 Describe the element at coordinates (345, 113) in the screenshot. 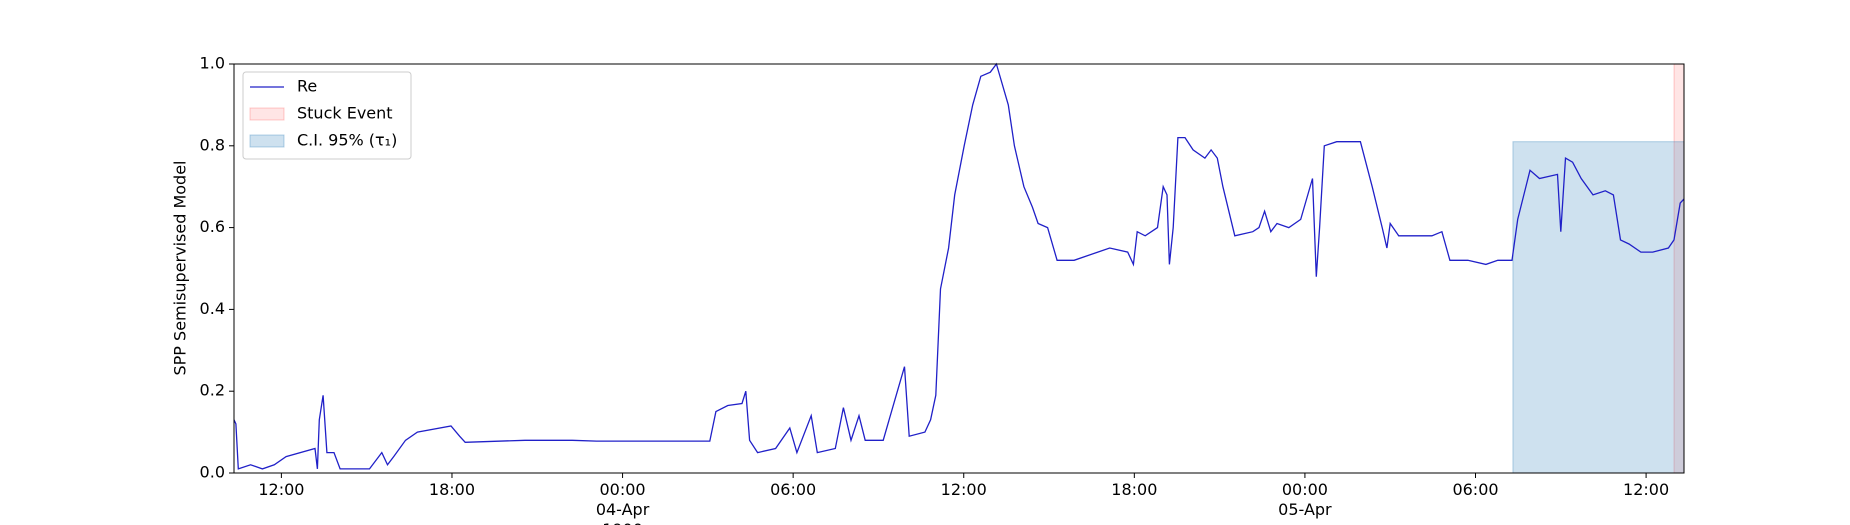

I see `legend-label: Stuck Event` at that location.